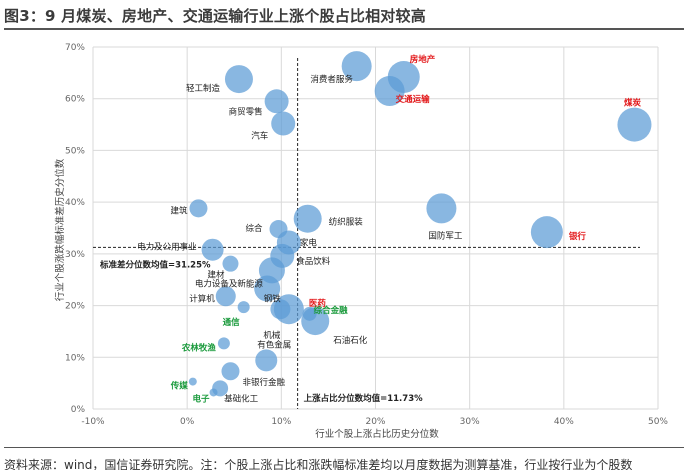 Image resolution: width=688 pixels, height=470 pixels. I want to click on bubble-label-13: 电力及公用事业, so click(167, 247).